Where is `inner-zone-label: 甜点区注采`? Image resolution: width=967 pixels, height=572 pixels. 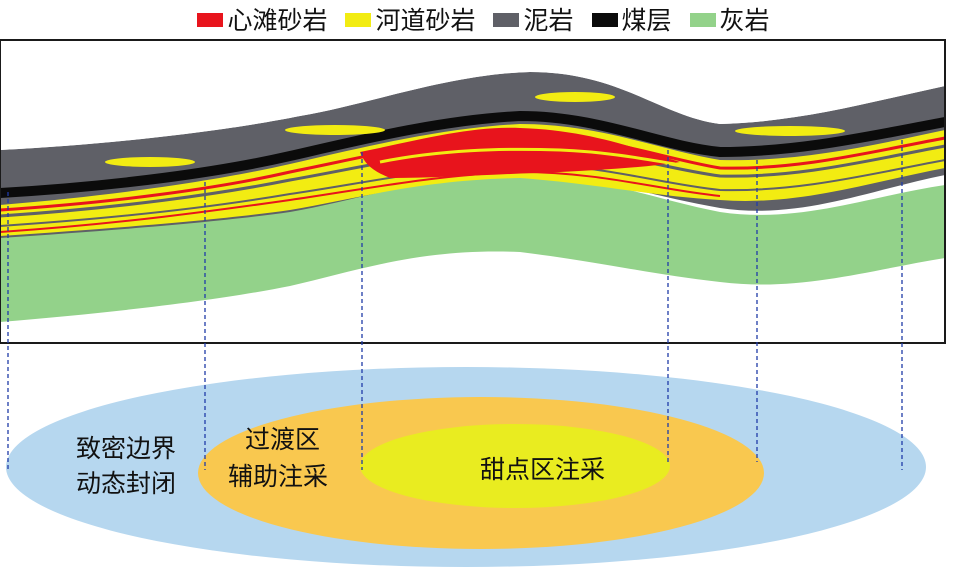 inner-zone-label: 甜点区注采 is located at coordinates (542, 469).